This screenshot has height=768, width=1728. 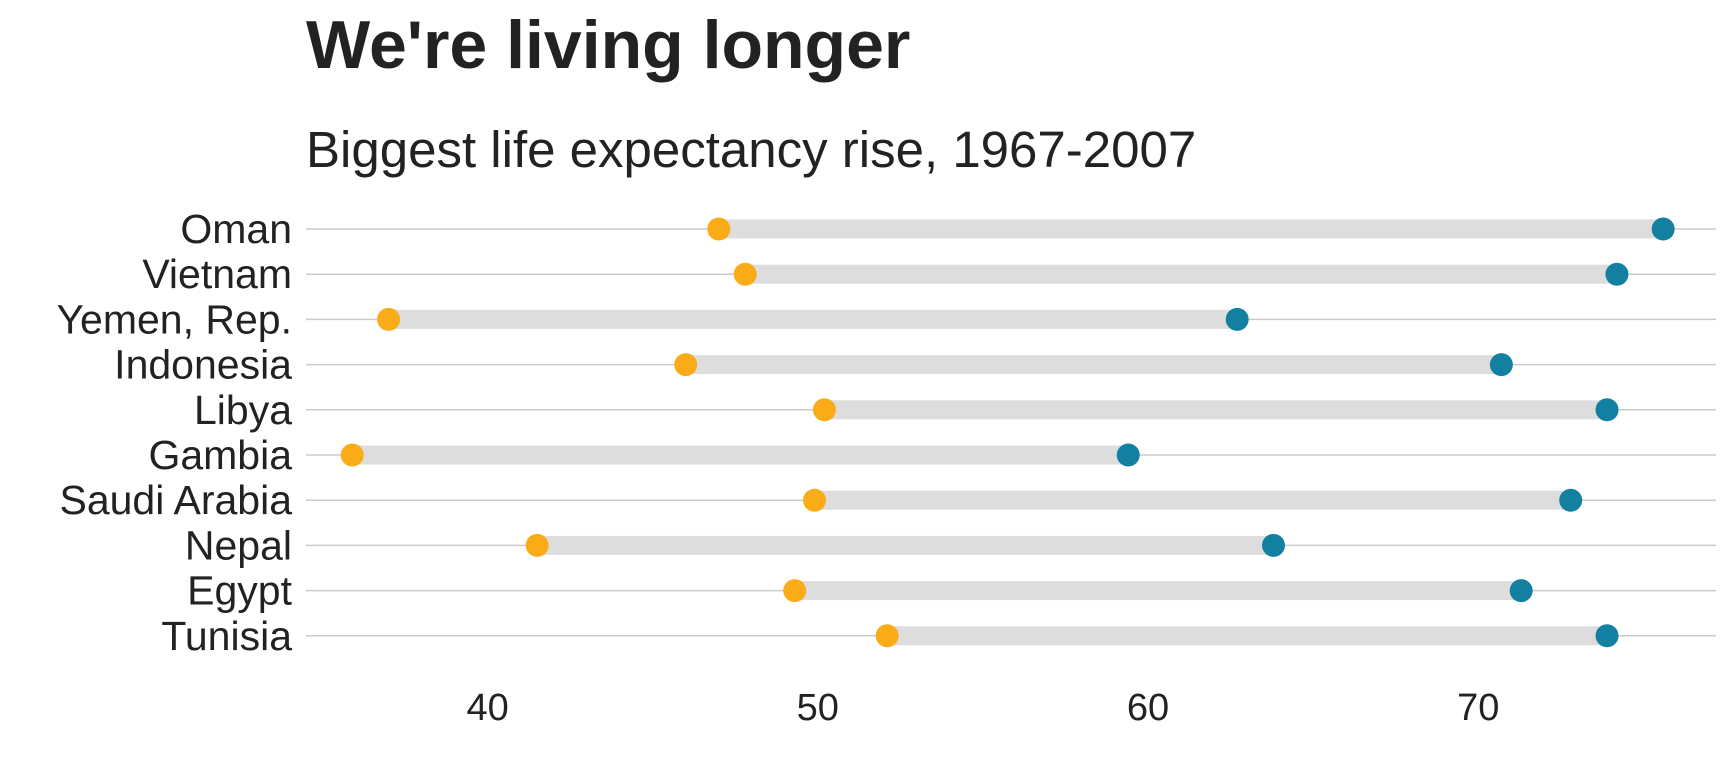 I want to click on x-tick-label-50: 50, so click(x=818, y=708).